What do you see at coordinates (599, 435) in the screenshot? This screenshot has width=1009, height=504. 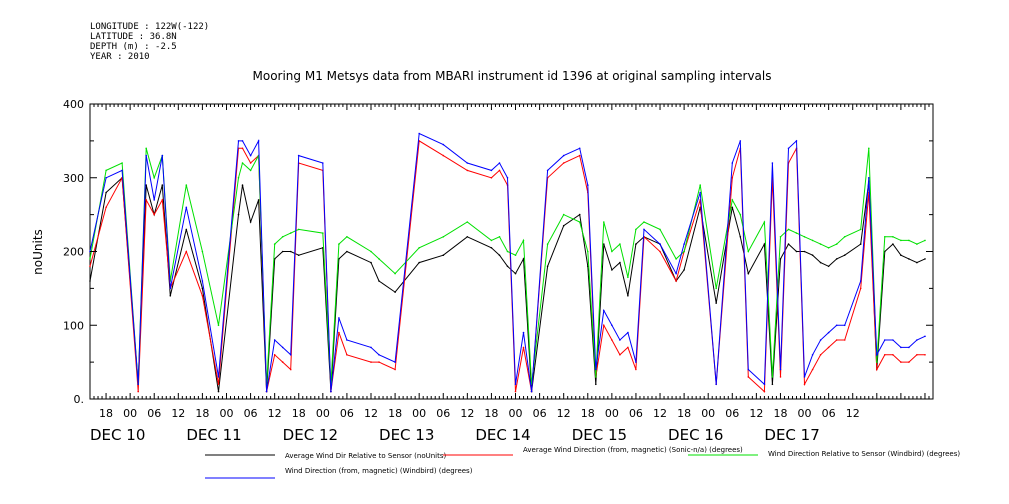 I see `x-day-label: DEC 15` at bounding box center [599, 435].